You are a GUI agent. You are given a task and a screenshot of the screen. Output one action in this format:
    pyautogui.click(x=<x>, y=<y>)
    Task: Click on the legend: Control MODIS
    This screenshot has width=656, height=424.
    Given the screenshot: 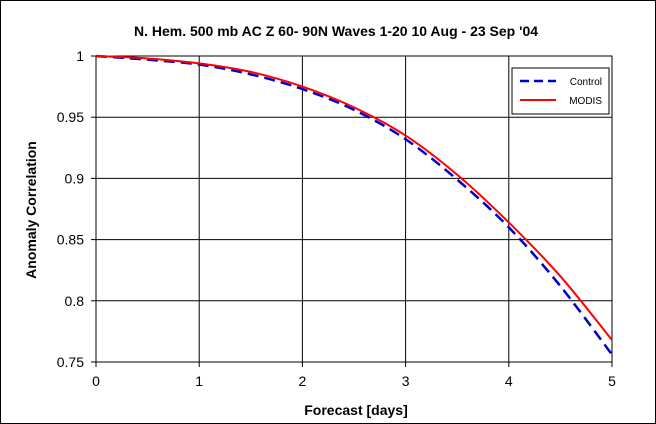 What is the action you would take?
    pyautogui.click(x=560, y=91)
    